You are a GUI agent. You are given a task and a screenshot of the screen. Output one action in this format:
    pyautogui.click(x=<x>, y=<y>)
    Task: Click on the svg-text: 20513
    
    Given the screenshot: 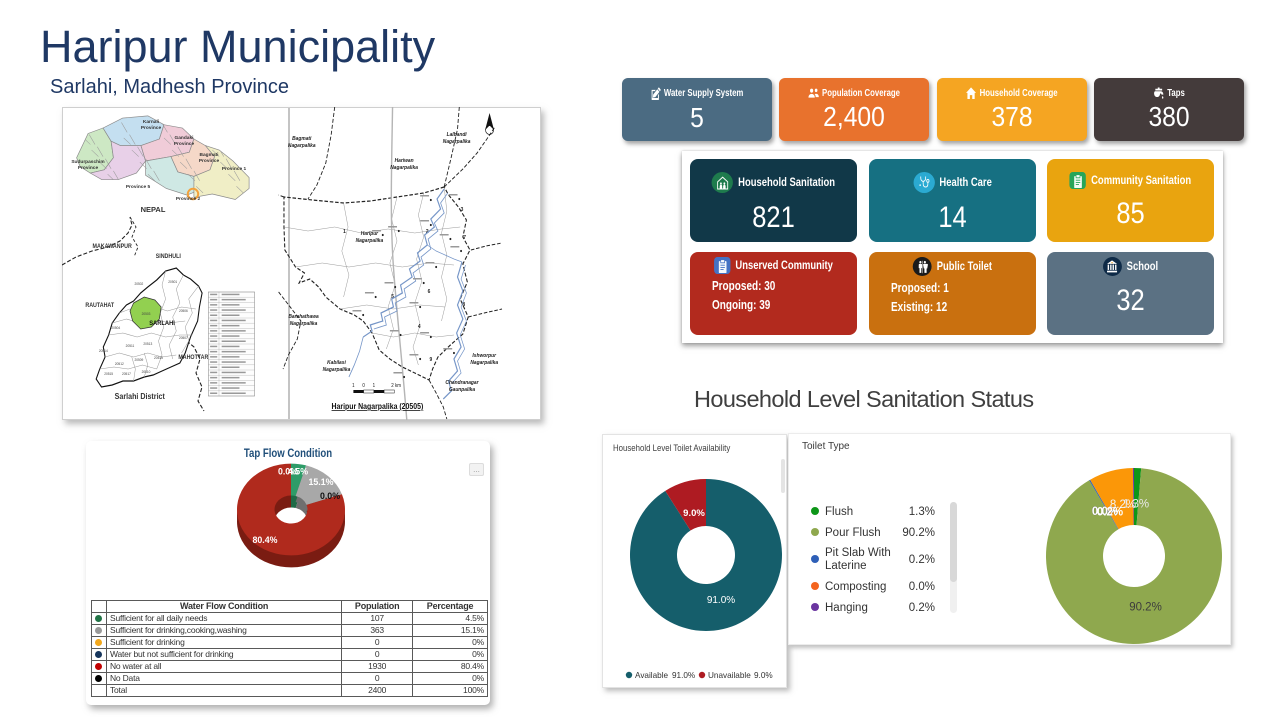 What is the action you would take?
    pyautogui.click(x=147, y=344)
    